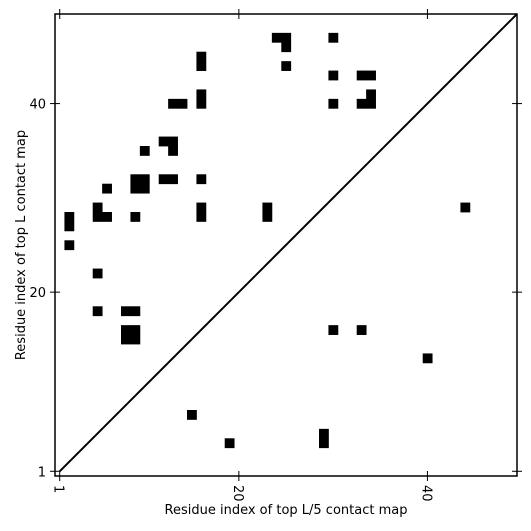 The image size is (531, 531). Describe the element at coordinates (42, 472) in the screenshot. I see `y-tick-label: 1` at that location.